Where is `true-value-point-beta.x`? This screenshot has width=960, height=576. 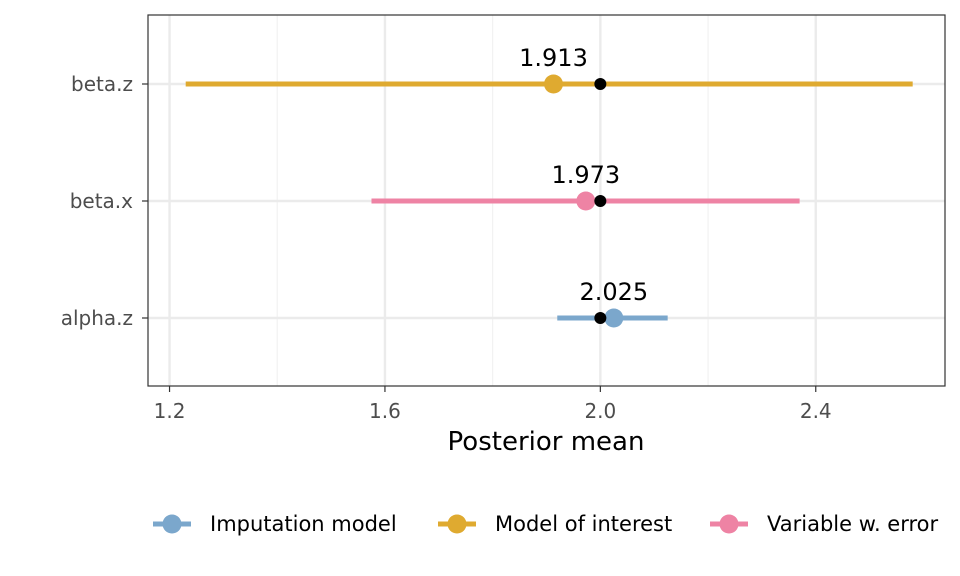 true-value-point-beta.x is located at coordinates (600, 201).